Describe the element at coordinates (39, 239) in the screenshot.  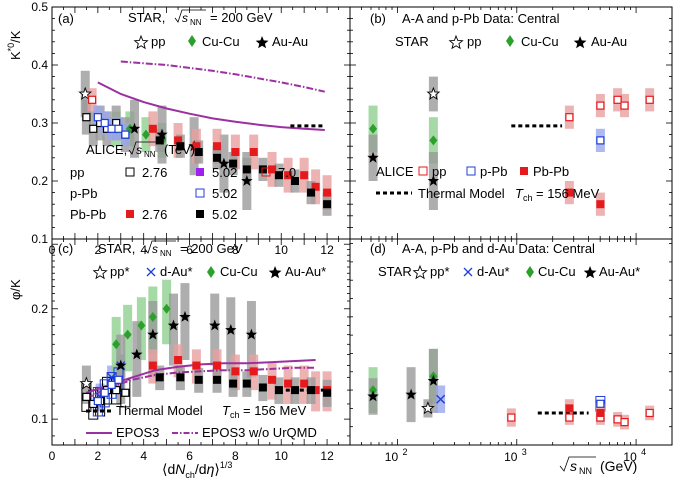
I see `panel-a-ytick-label: 0.1` at that location.